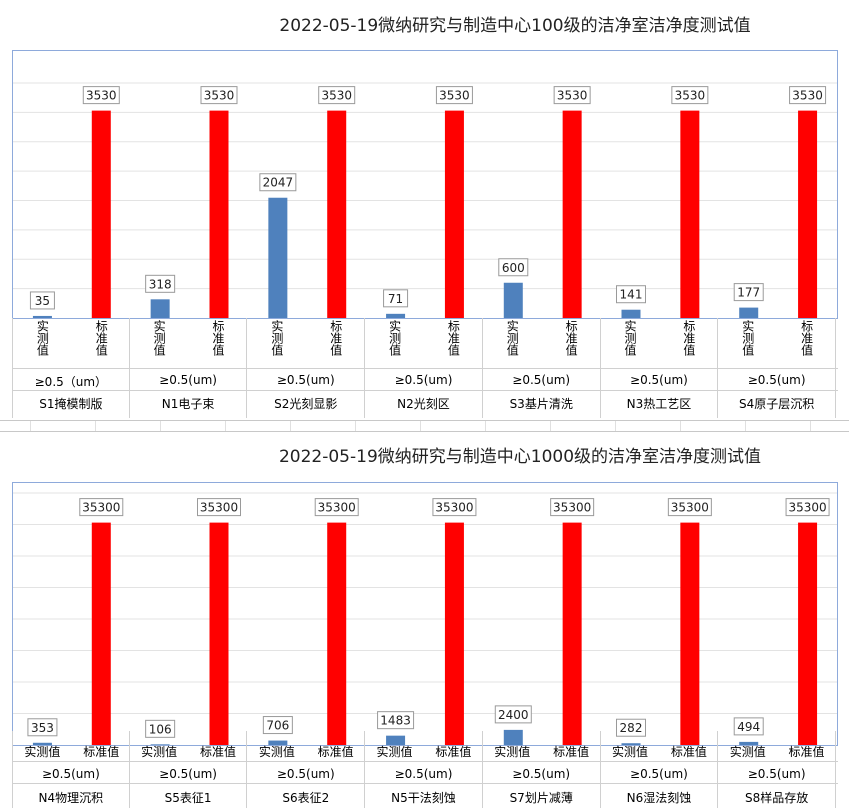 This screenshot has width=849, height=808. I want to click on category-group: 实测值 标准值 ≥0.5(um) S7划片减薄, so click(542, 769).